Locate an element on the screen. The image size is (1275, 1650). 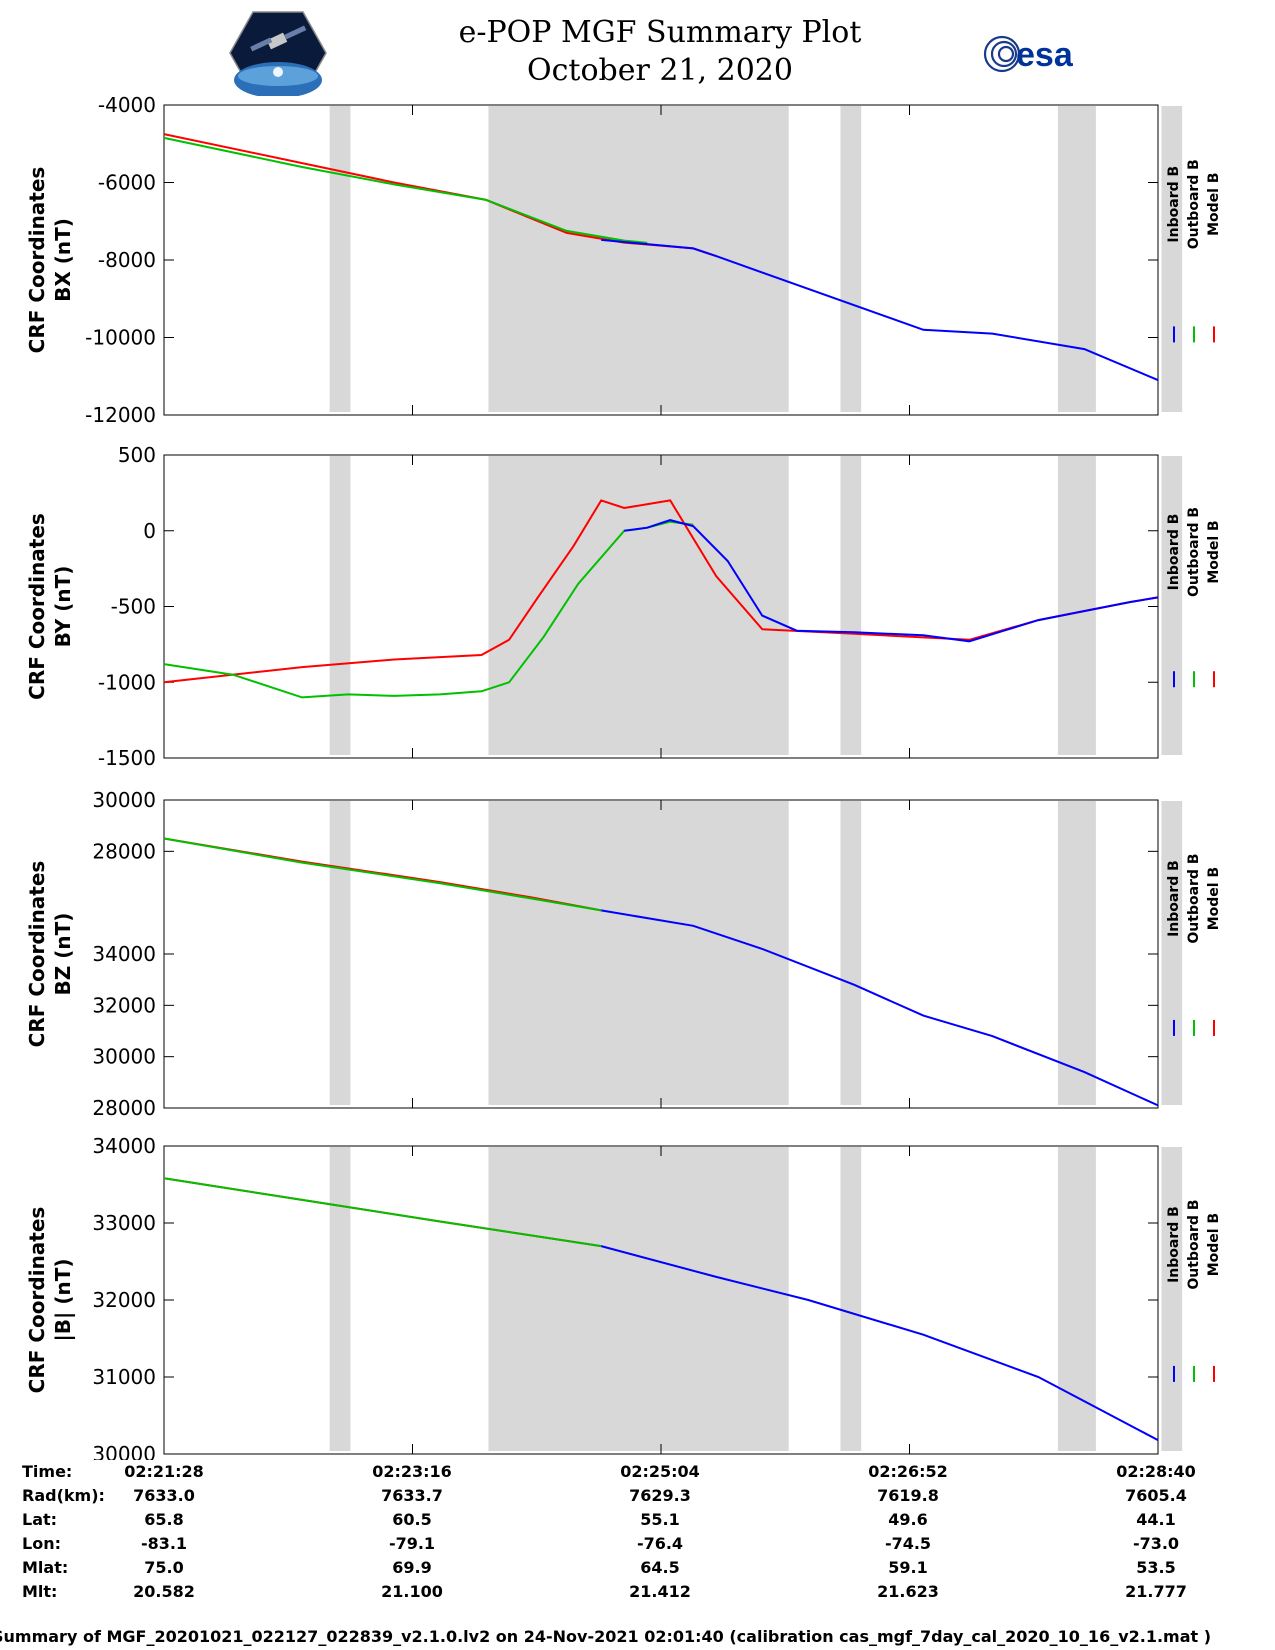
ylabel-top-0: CRF Coordinates is located at coordinates (37, 260).